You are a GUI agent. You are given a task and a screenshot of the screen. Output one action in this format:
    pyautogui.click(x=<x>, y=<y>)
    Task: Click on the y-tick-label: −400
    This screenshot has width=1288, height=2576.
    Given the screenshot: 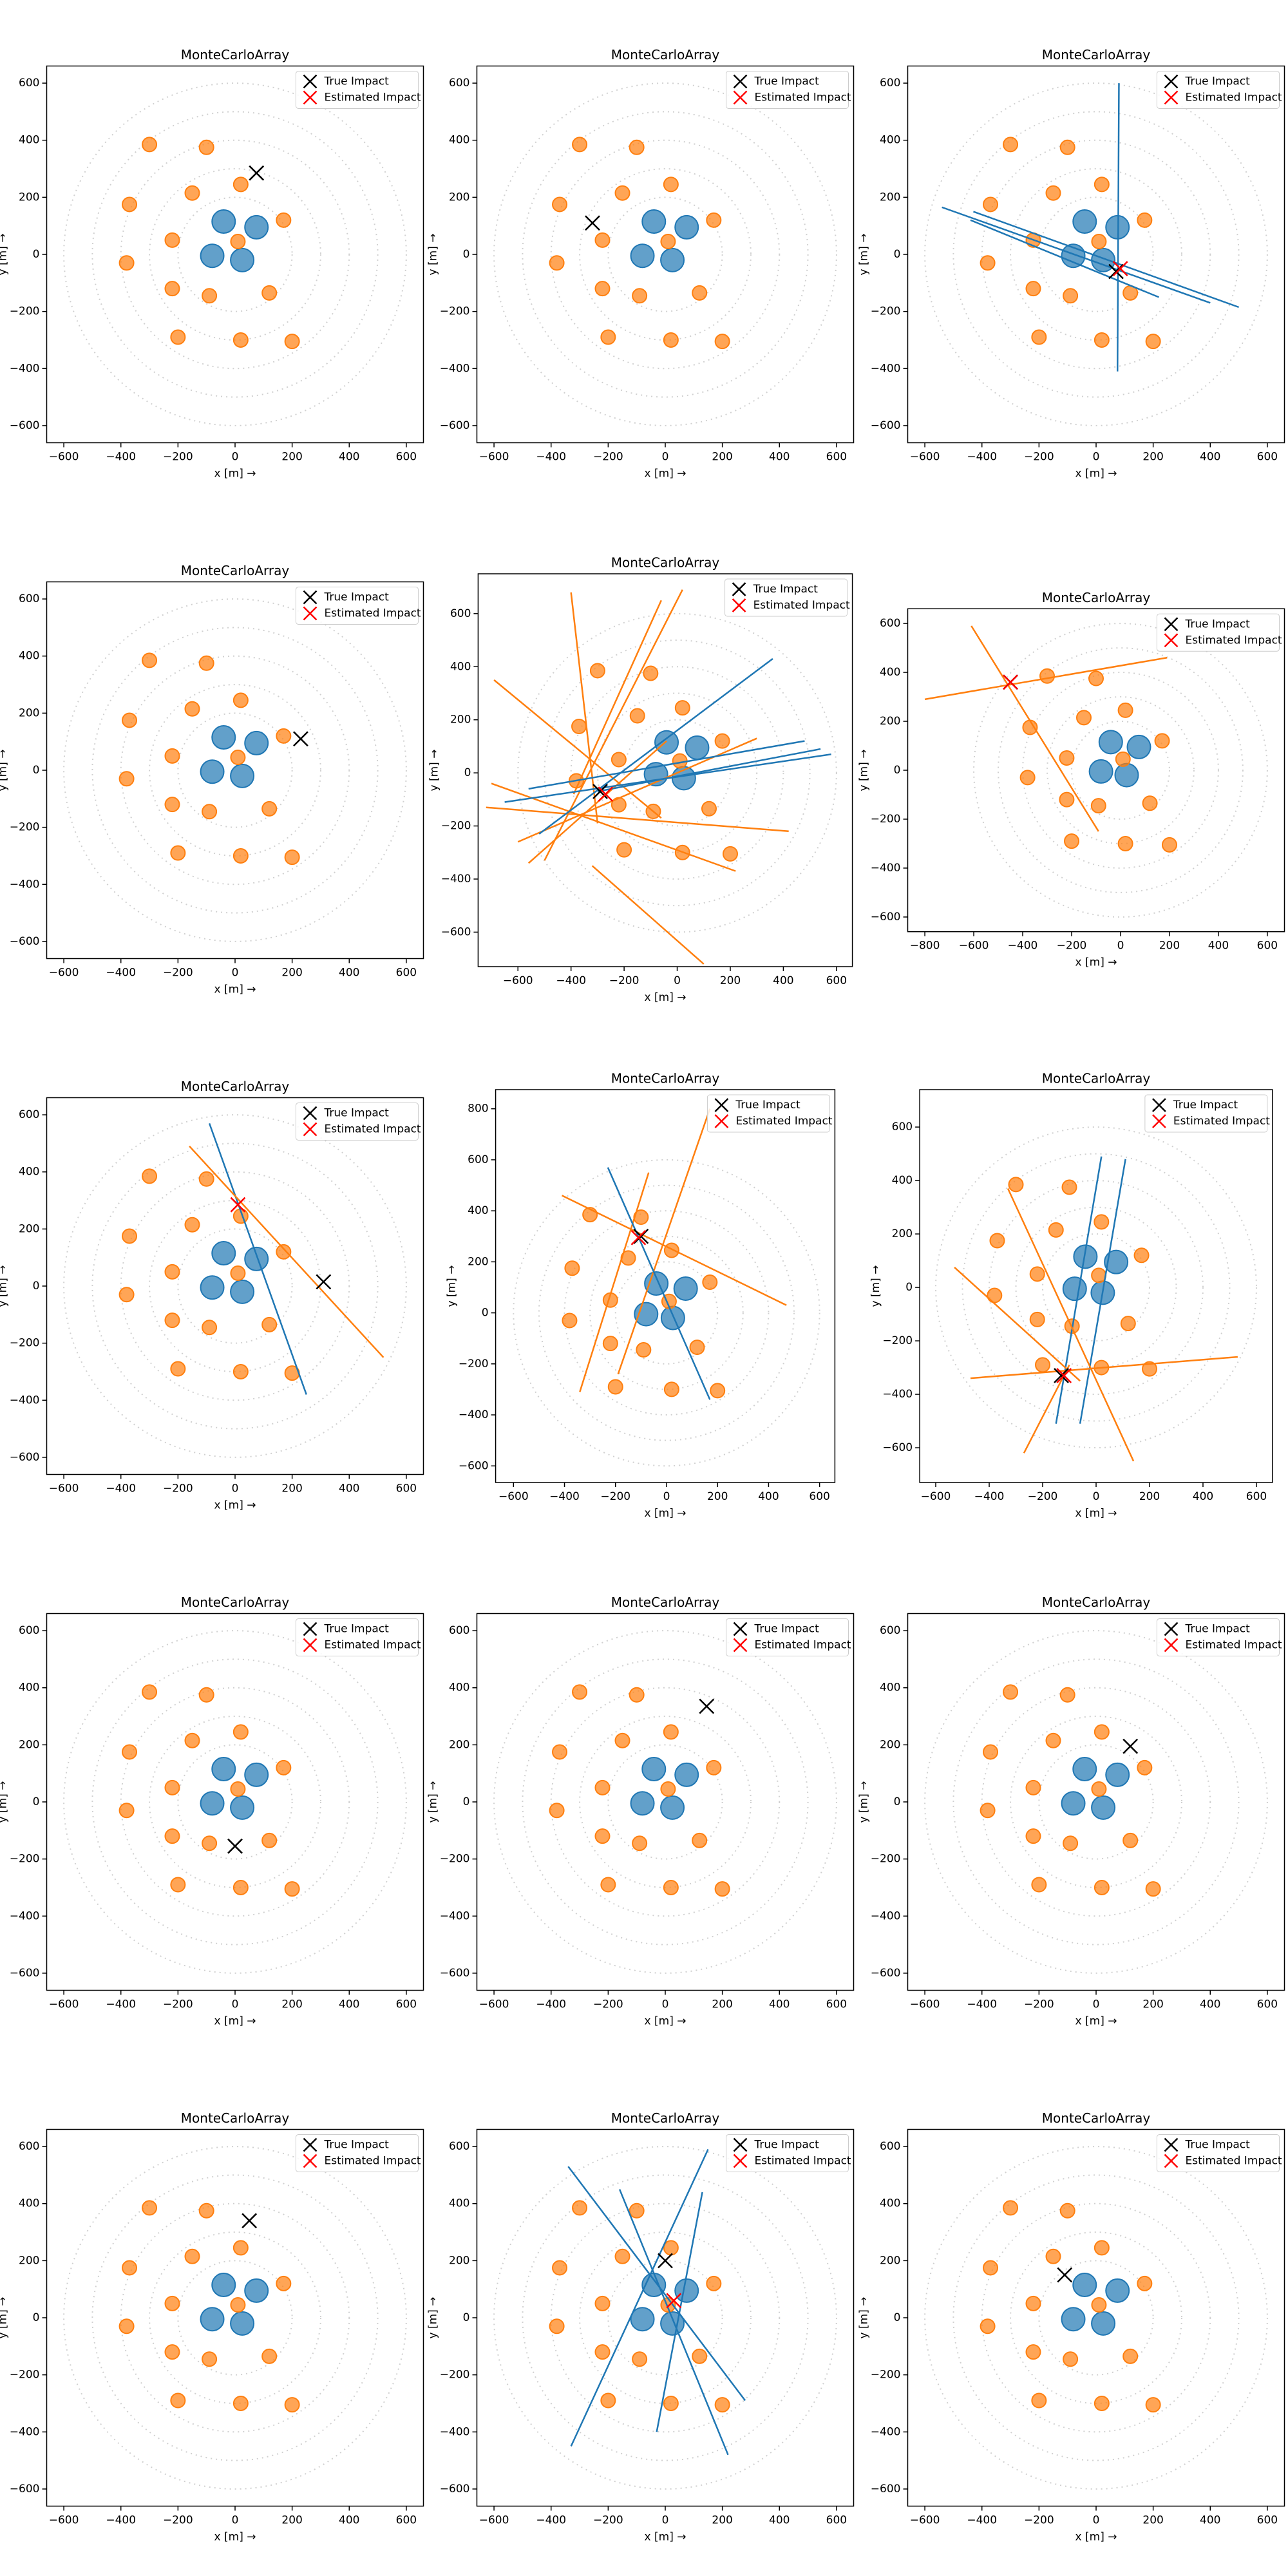 What is the action you would take?
    pyautogui.click(x=25, y=368)
    